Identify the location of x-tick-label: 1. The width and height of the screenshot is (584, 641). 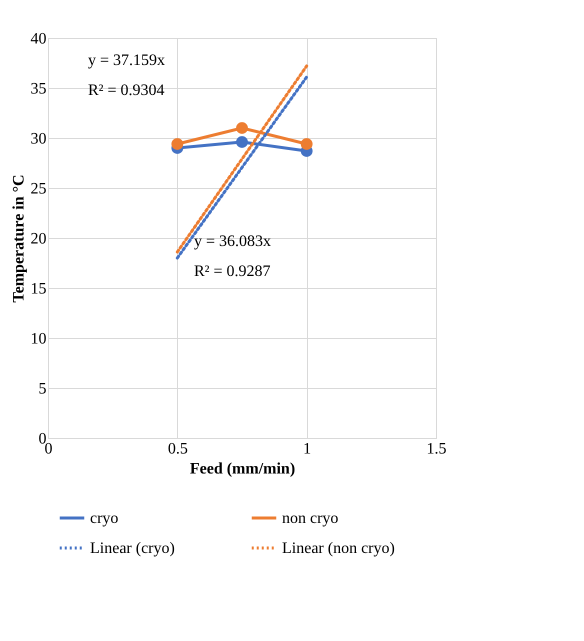
(307, 449).